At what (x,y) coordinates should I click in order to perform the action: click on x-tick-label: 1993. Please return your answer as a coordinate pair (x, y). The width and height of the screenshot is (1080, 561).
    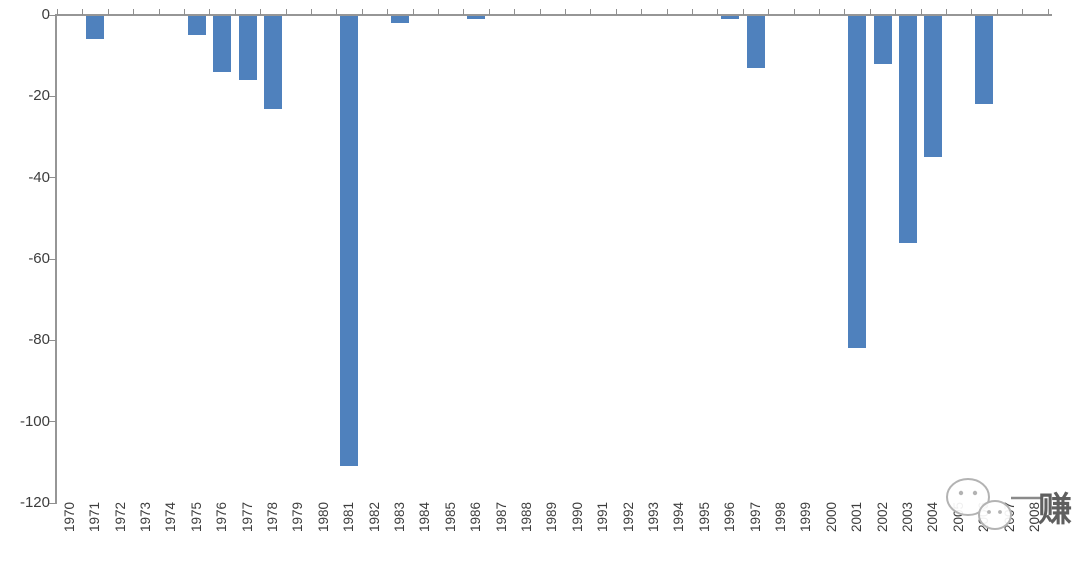
    Looking at the image, I should click on (653, 517).